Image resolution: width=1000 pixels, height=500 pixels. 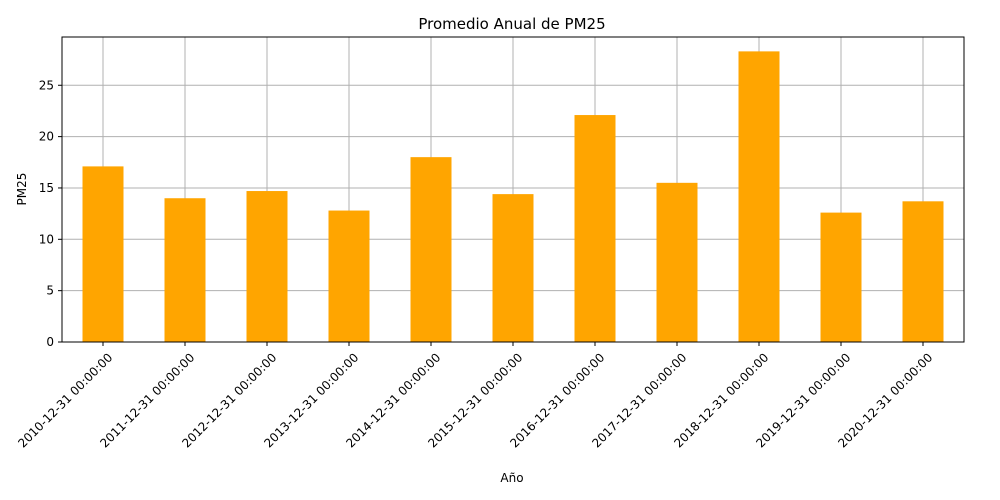 I want to click on x-tick-label: 2011-12-31 00:00:00, so click(x=147, y=400).